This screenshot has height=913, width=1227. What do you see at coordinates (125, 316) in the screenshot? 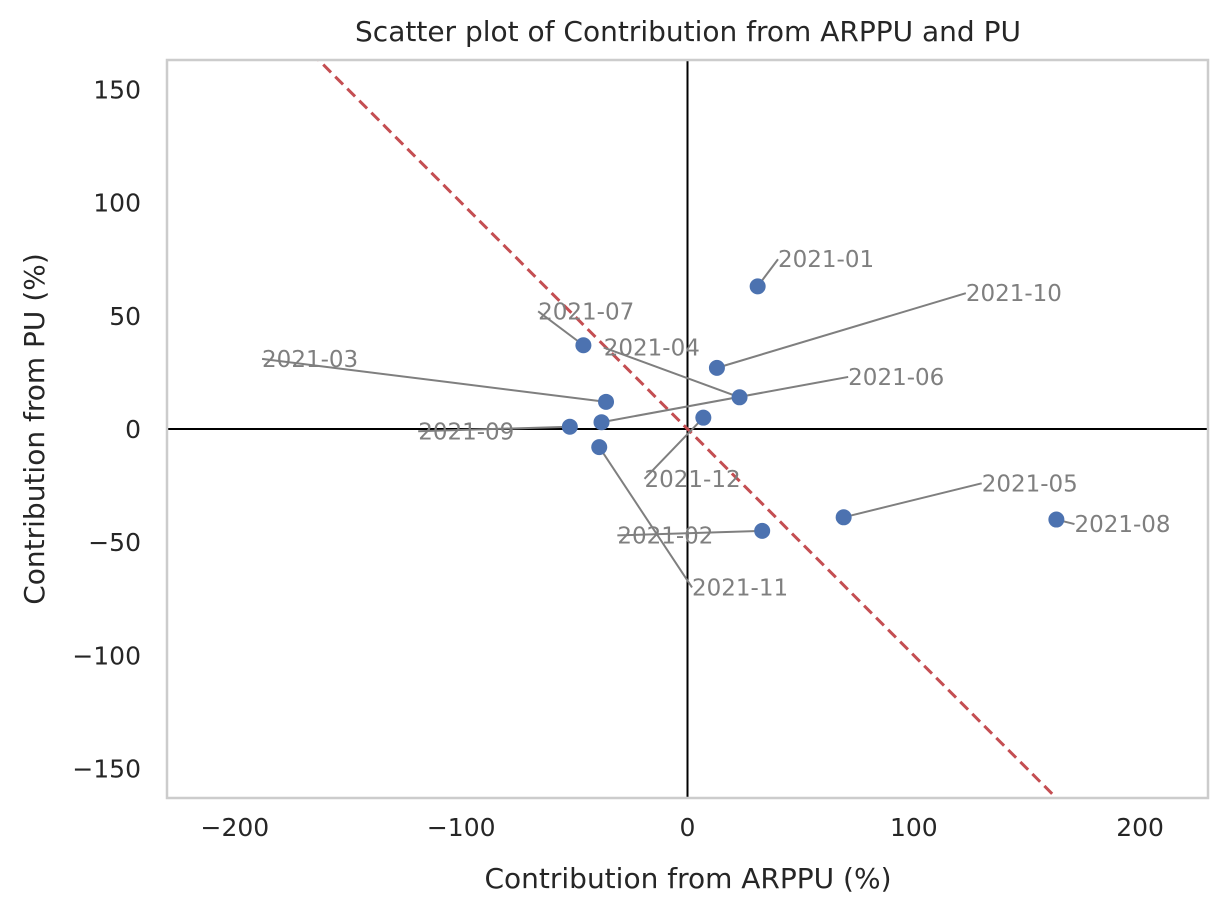
I see `y-tick-label: 50` at bounding box center [125, 316].